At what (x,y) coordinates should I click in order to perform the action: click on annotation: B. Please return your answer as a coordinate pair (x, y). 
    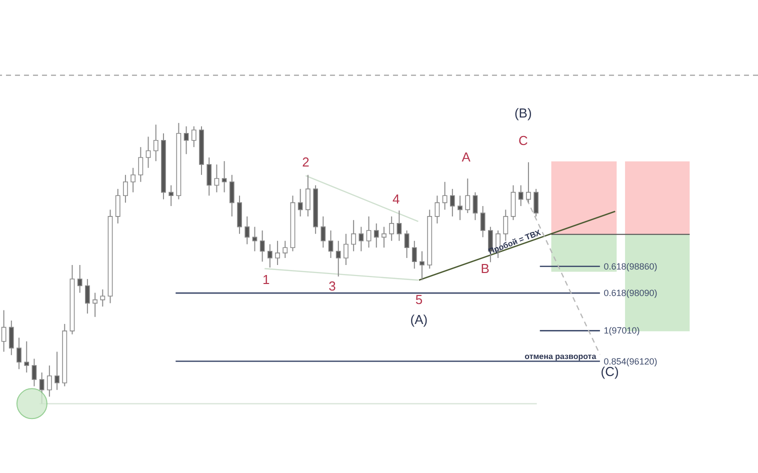
    Looking at the image, I should click on (485, 268).